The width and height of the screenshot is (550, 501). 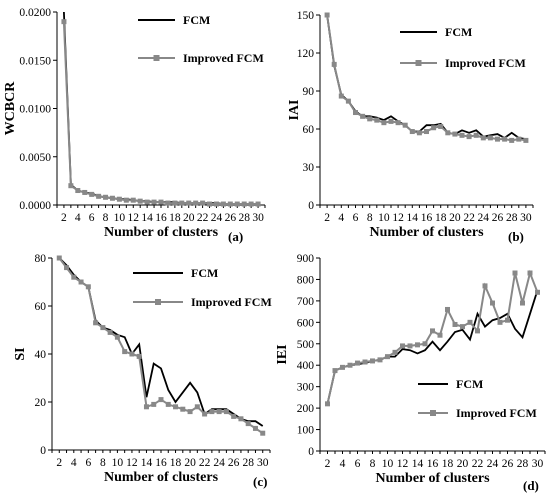 What do you see at coordinates (120, 218) in the screenshot?
I see `x-tick-label: 10` at bounding box center [120, 218].